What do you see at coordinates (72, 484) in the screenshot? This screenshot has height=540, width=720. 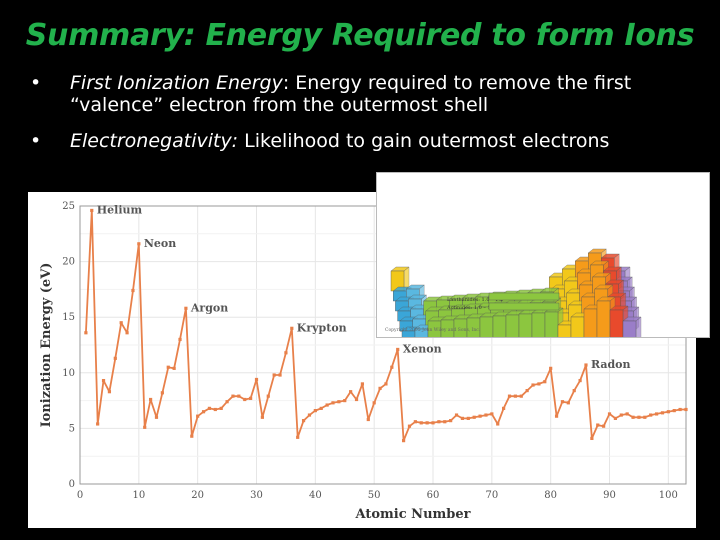 I see `y-tick-label: 0` at bounding box center [72, 484].